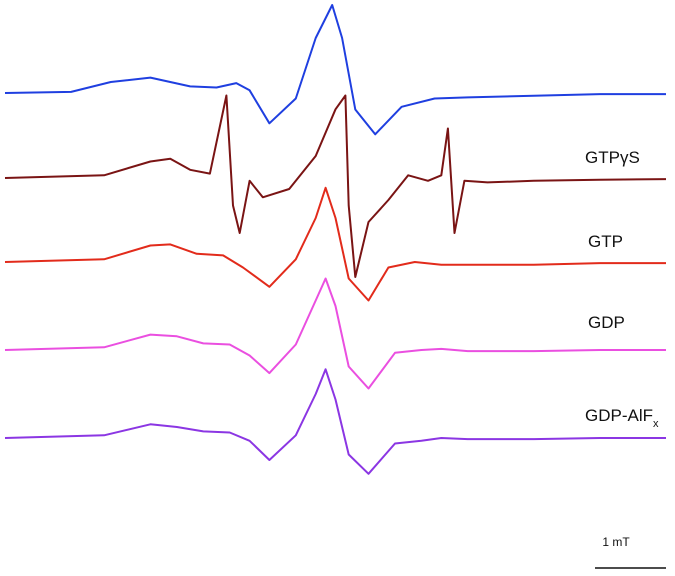  Describe the element at coordinates (622, 289) in the screenshot. I see `series-labels: GTPγS GTP GDP GDP-AlFx` at that location.